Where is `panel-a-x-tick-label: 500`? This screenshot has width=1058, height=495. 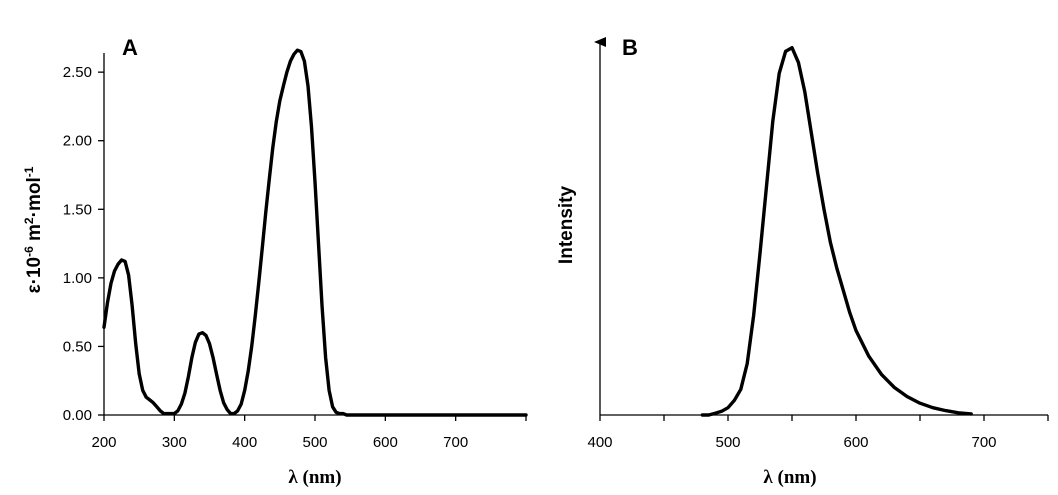
panel-a-x-tick-label: 500 is located at coordinates (314, 442).